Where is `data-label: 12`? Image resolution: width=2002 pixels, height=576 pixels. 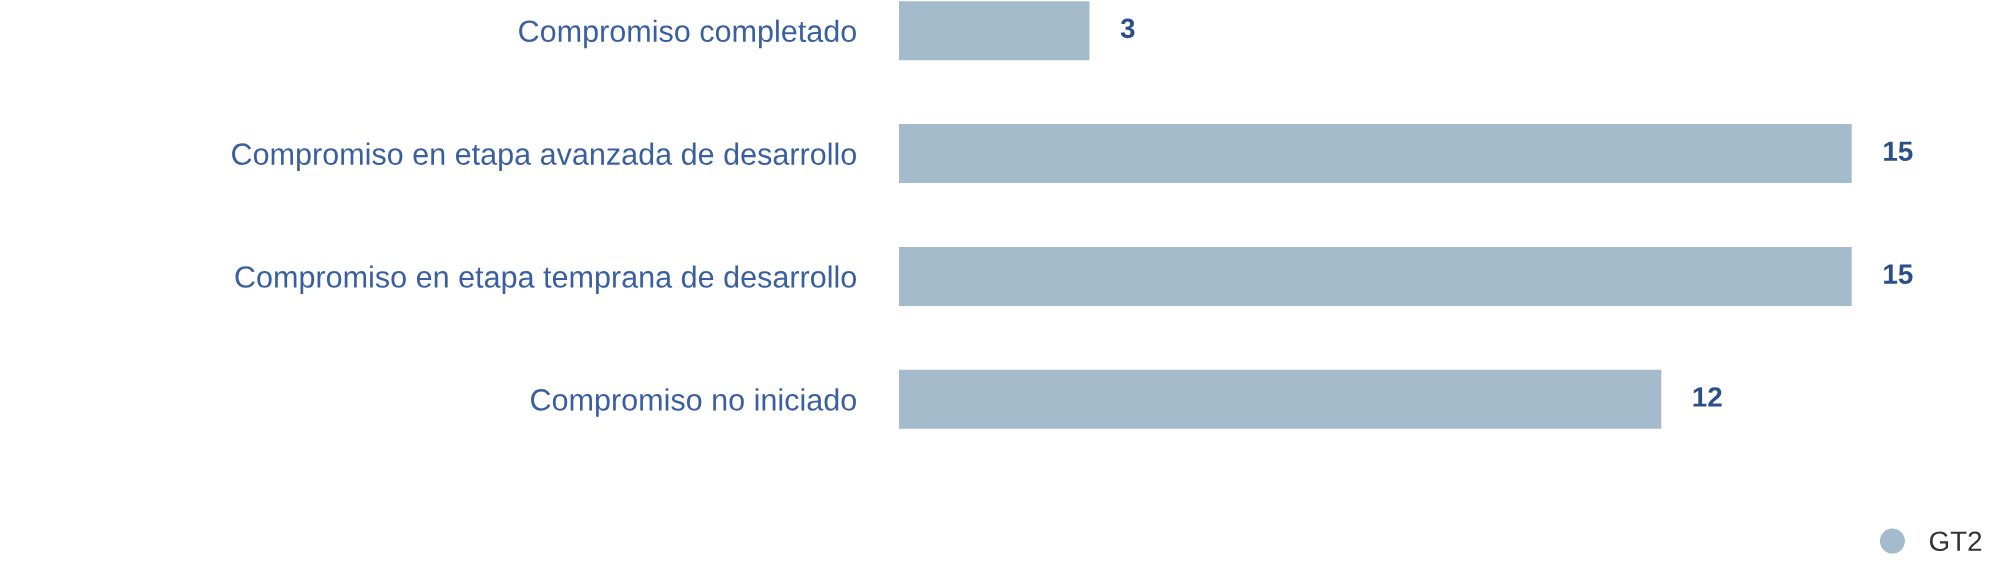
data-label: 12 is located at coordinates (1707, 397).